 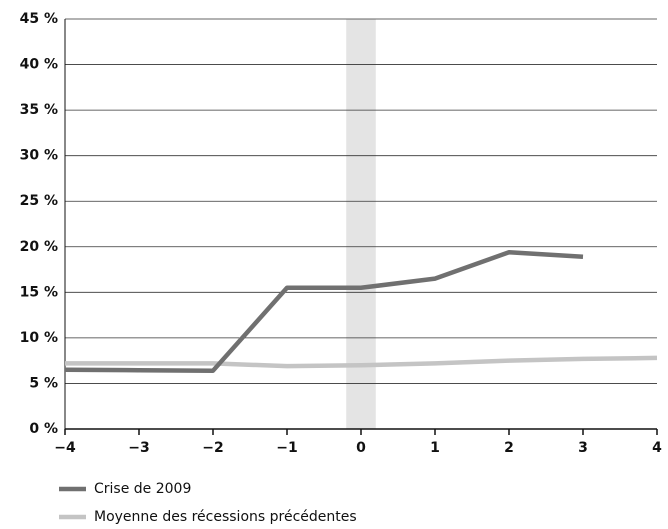 I want to click on x-tick-label: −2, so click(x=212, y=448).